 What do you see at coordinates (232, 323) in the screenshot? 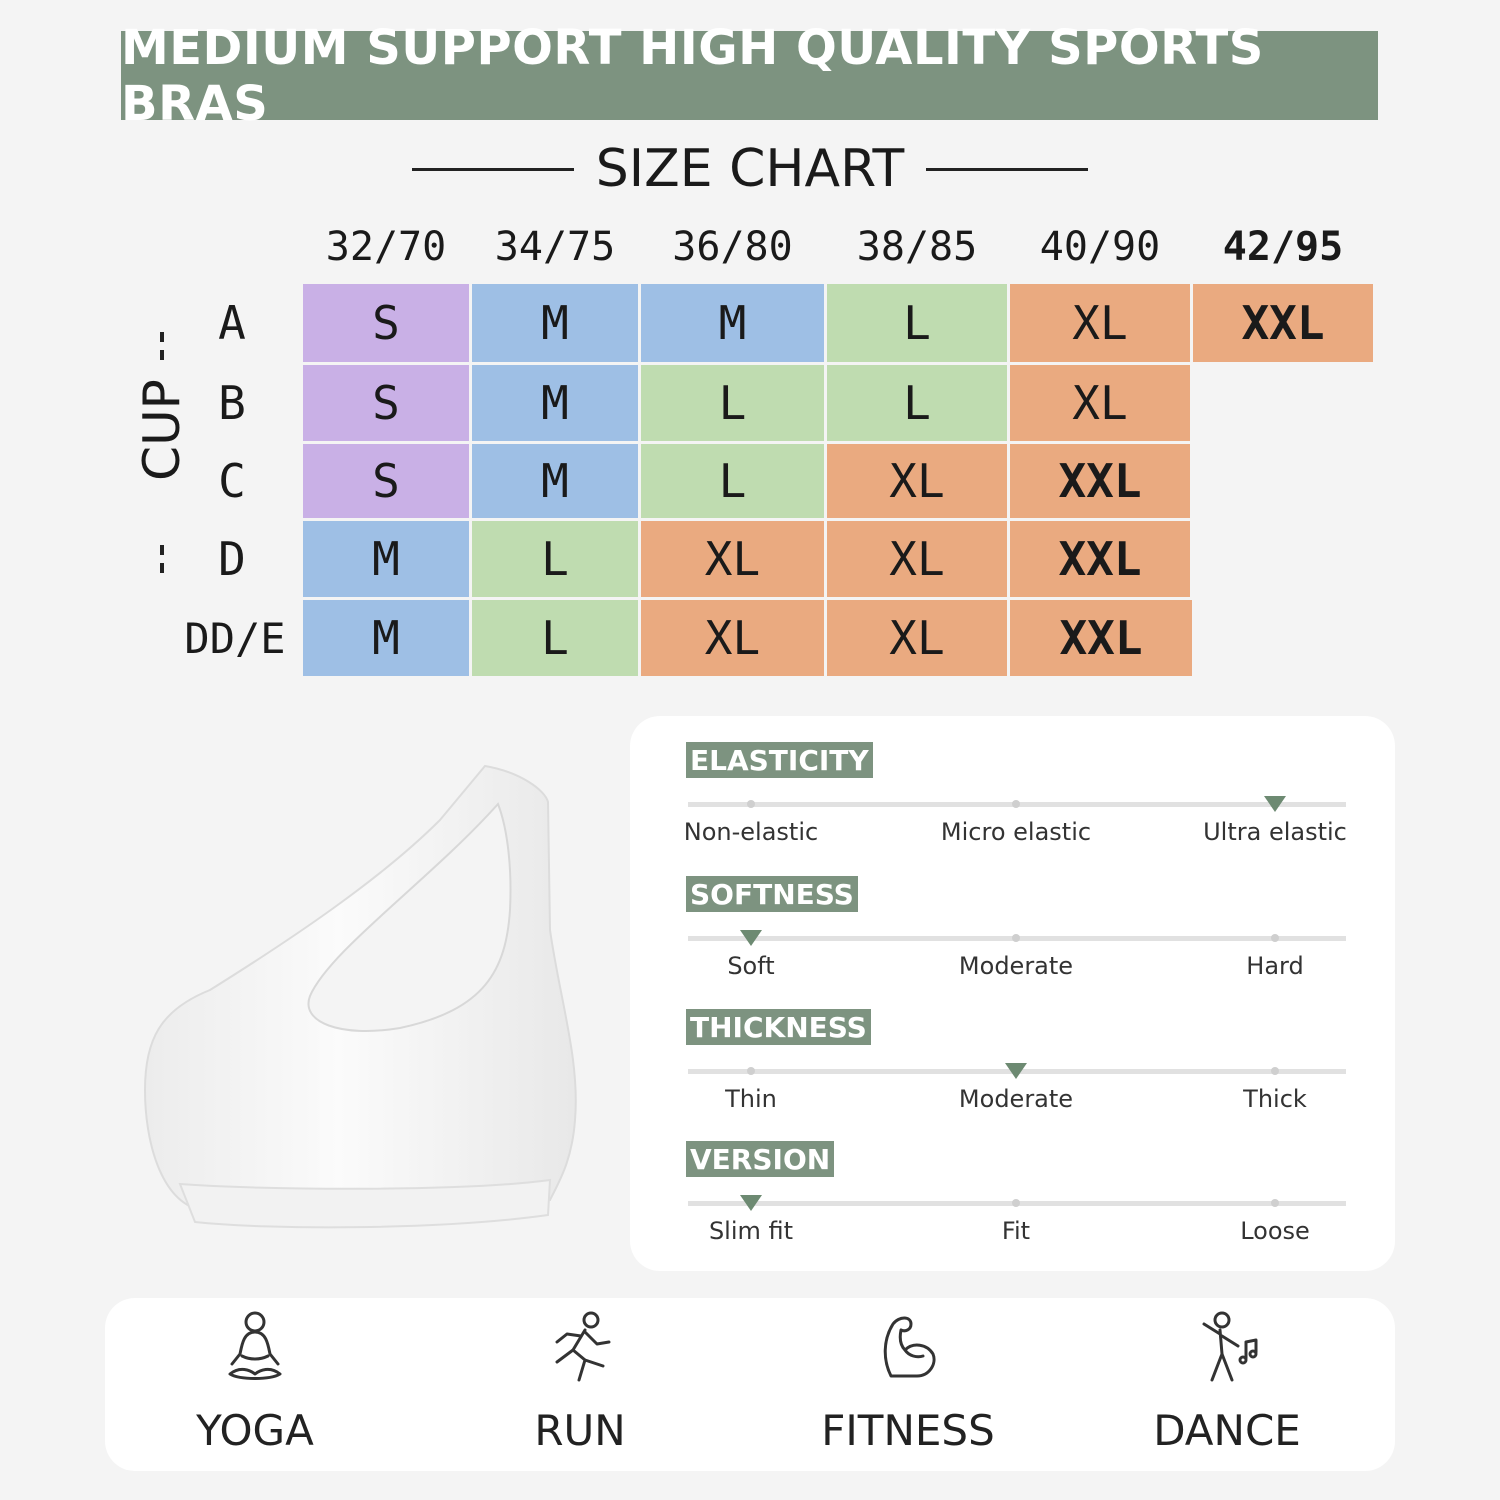
I see `cup-label: A` at bounding box center [232, 323].